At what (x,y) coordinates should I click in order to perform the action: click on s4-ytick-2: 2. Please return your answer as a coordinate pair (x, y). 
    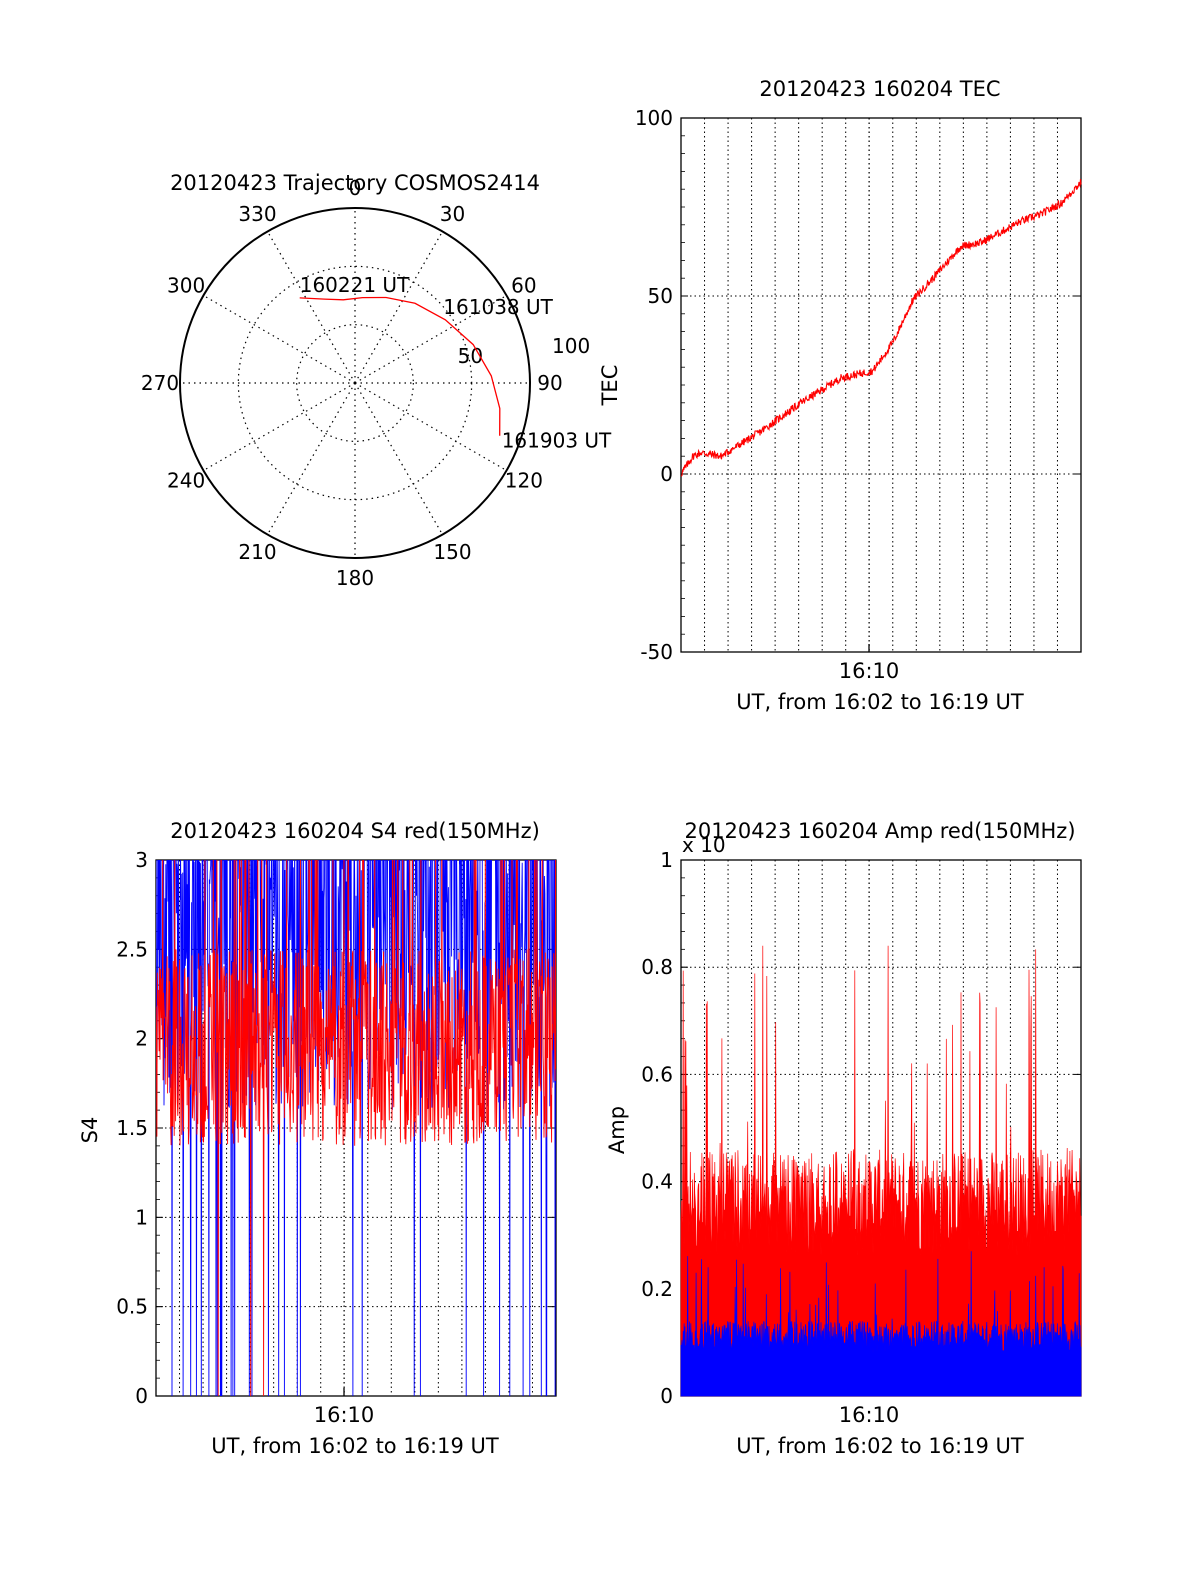
    Looking at the image, I should click on (141, 1039).